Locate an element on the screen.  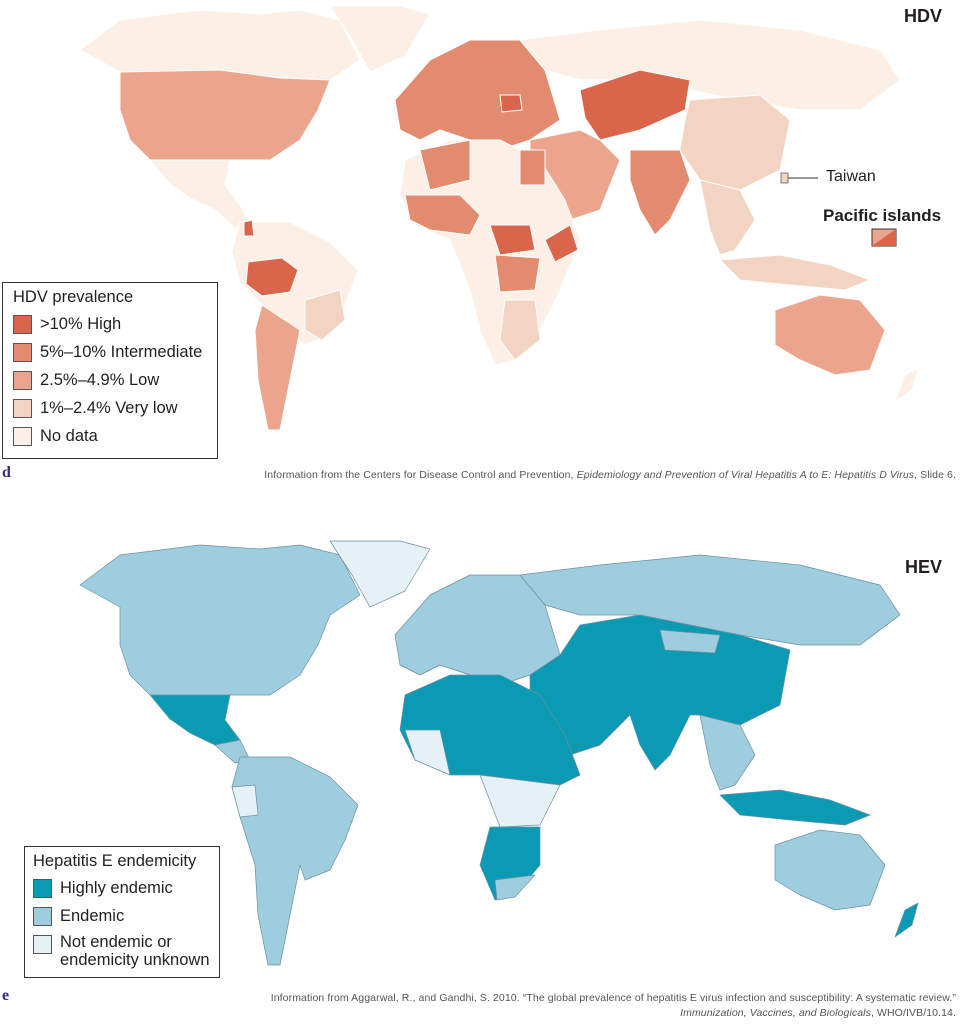
region-brazil-east is located at coordinates (325, 315).